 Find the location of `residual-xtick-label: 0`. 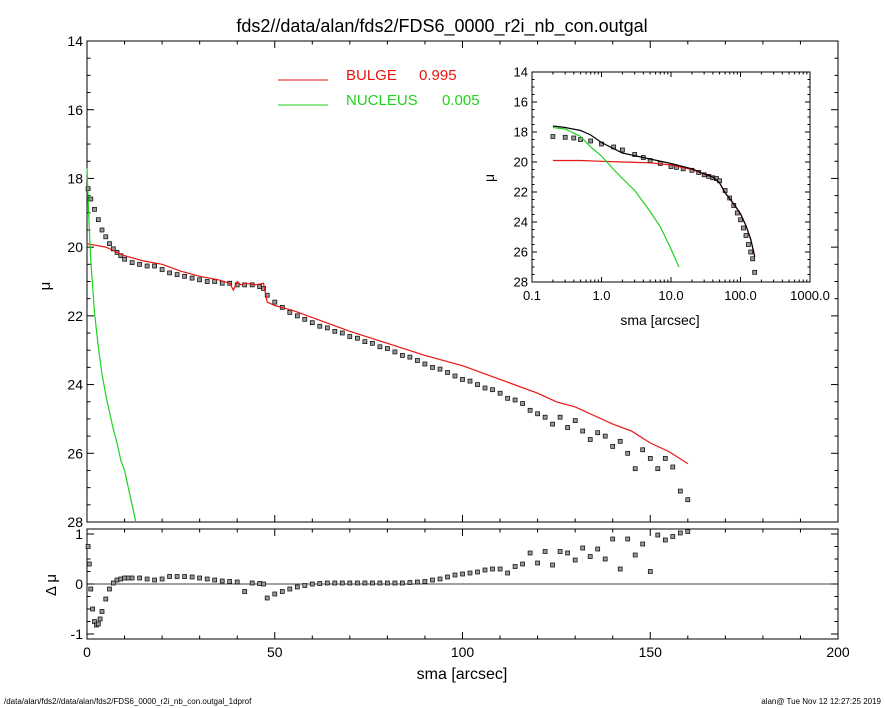

residual-xtick-label: 0 is located at coordinates (87, 652).